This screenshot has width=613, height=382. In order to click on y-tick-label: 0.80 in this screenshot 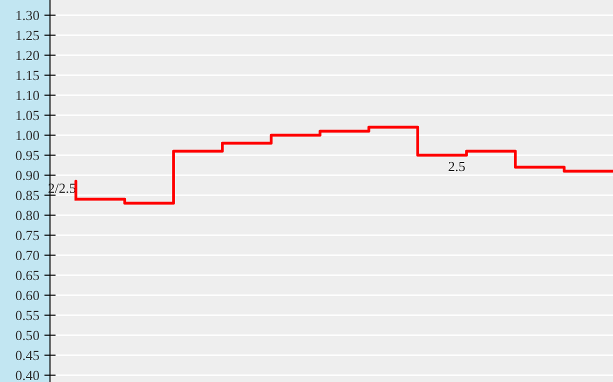, I will do `click(28, 215)`.